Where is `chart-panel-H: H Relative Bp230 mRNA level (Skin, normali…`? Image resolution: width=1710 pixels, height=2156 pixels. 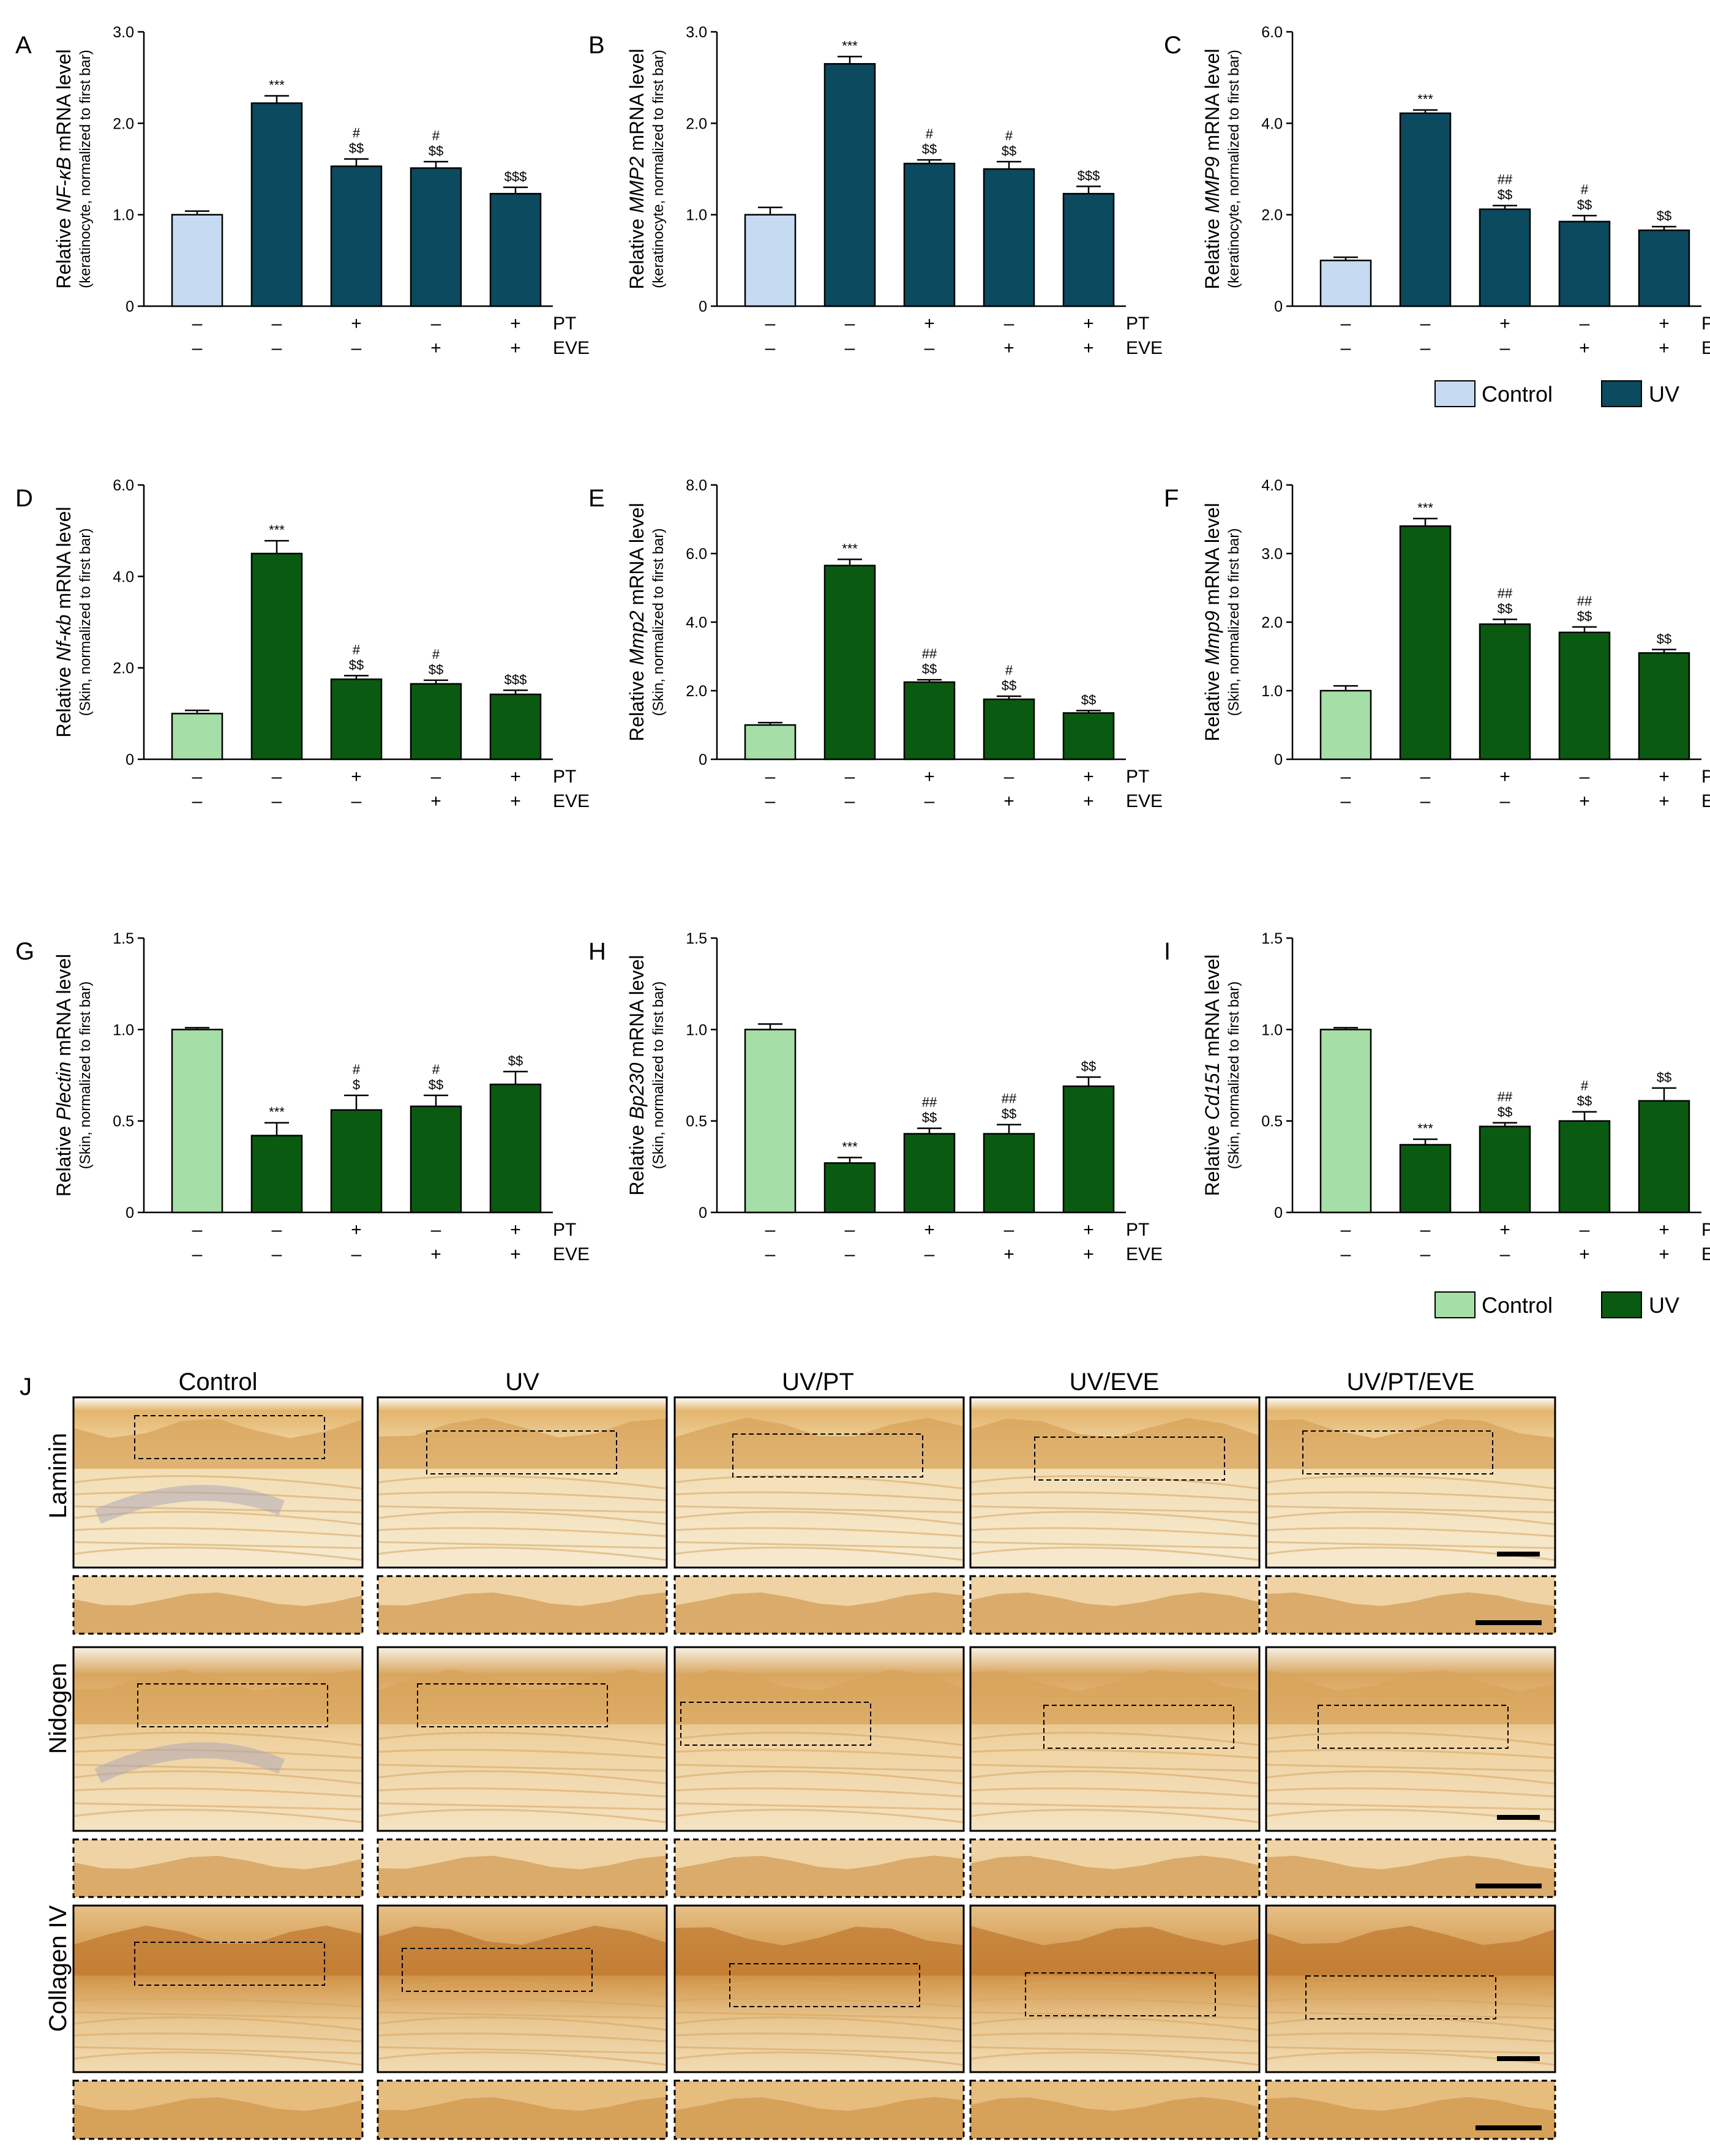 chart-panel-H: H Relative Bp230 mRNA level (Skin, normali… is located at coordinates (875, 1097).